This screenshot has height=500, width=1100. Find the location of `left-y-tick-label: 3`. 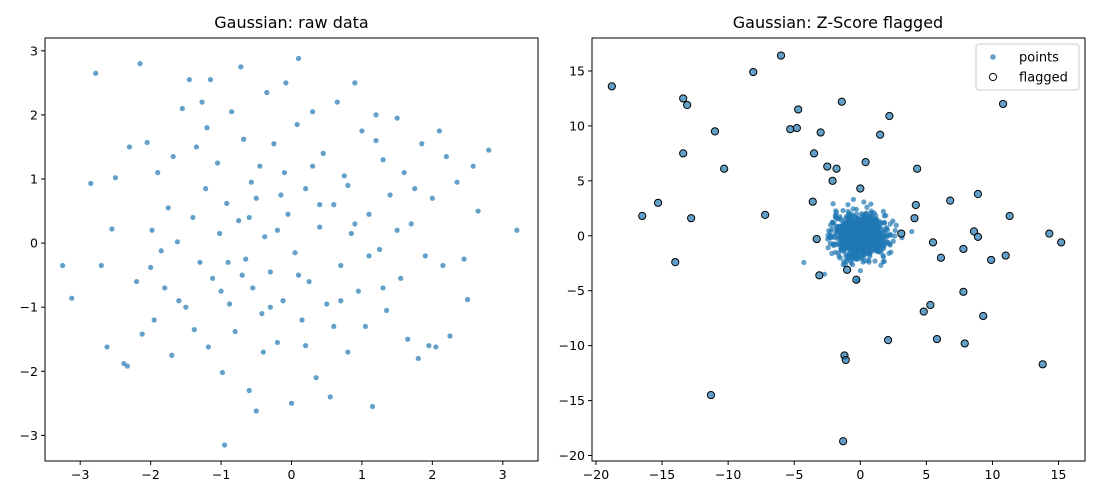

left-y-tick-label: 3 is located at coordinates (34, 50).